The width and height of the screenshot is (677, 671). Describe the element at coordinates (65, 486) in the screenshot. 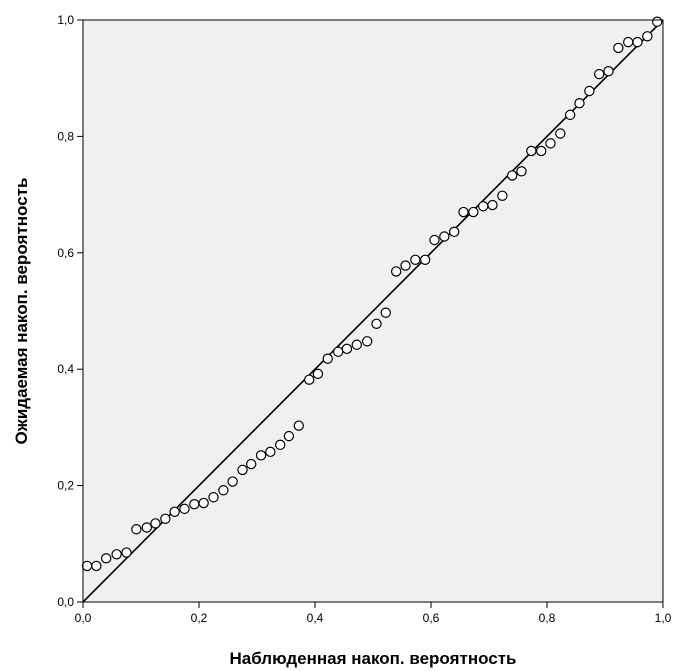

I see `y-tick-label: 0,2` at that location.